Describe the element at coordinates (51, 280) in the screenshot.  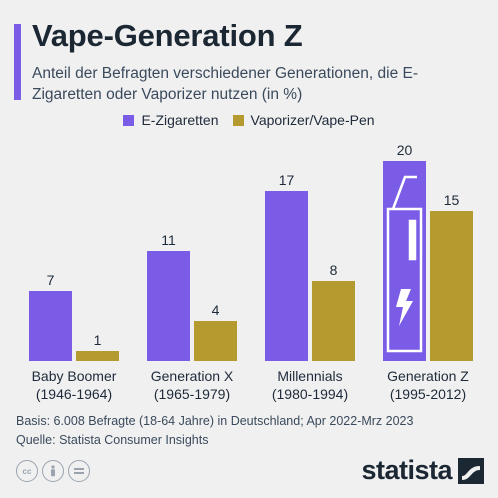
I see `data-label-e-zigaretten-0: 7` at that location.